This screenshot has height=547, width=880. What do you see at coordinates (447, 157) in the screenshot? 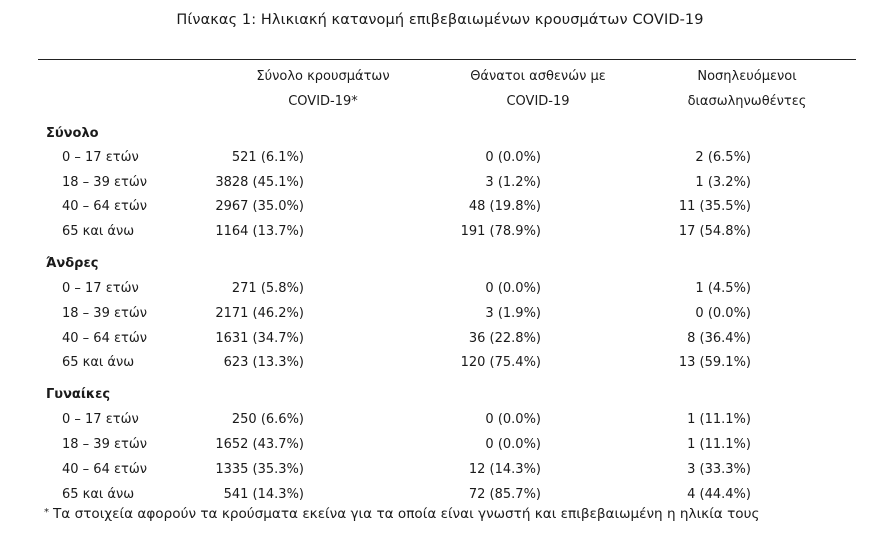
I see `table-row: 0 – 17 ετών 521 (6.1%) 0 (0.0%) 2 (6.5%)` at bounding box center [447, 157].